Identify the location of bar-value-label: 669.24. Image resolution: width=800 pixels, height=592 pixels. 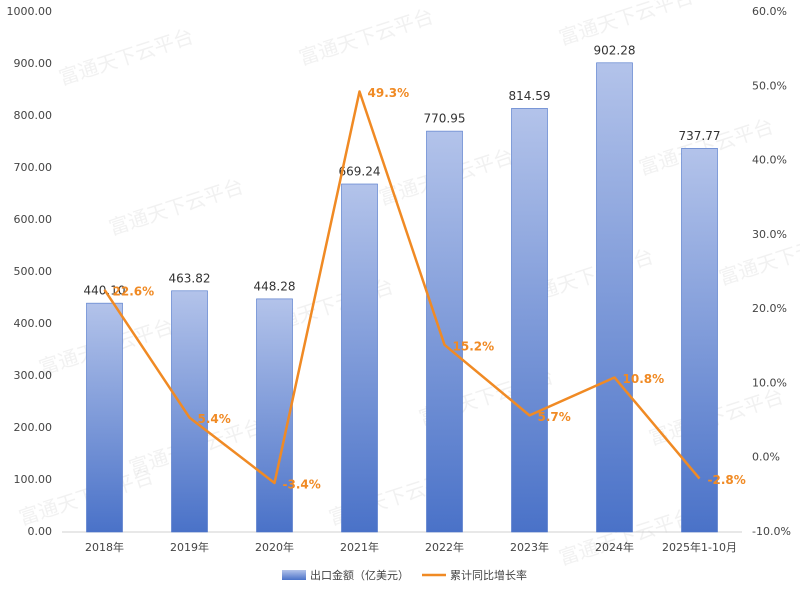
(360, 171).